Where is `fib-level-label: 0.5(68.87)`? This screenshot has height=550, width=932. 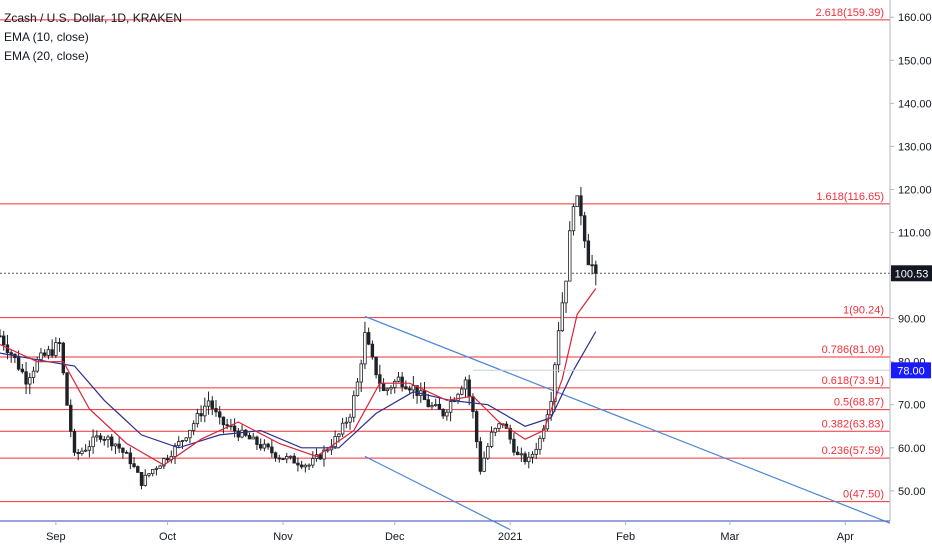 fib-level-label: 0.5(68.87) is located at coordinates (859, 403).